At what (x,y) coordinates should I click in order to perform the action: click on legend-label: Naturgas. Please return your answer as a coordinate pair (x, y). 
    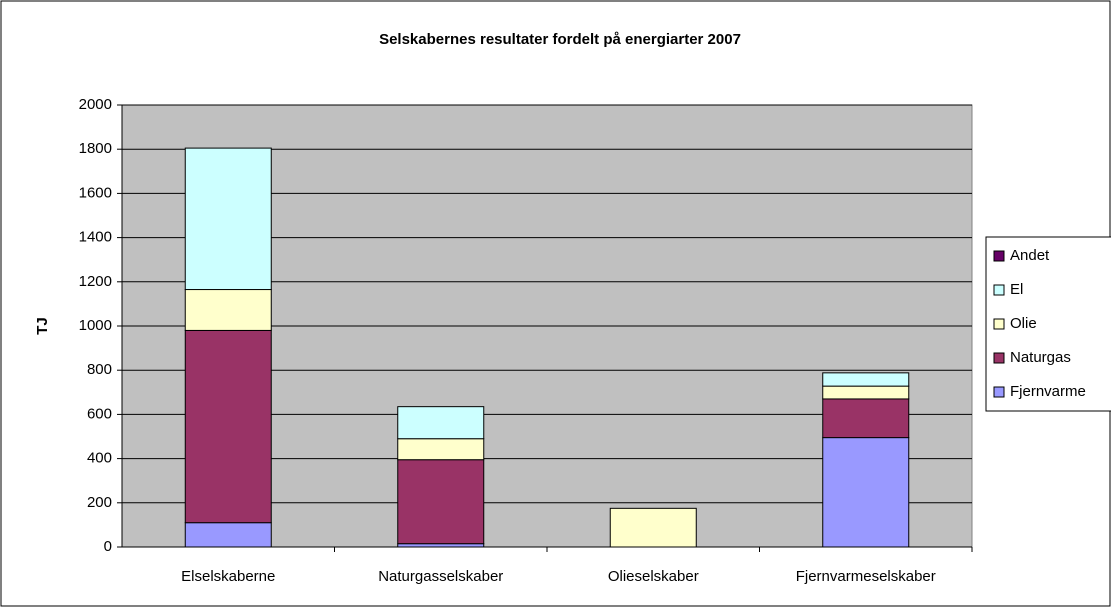
    Looking at the image, I should click on (1040, 357).